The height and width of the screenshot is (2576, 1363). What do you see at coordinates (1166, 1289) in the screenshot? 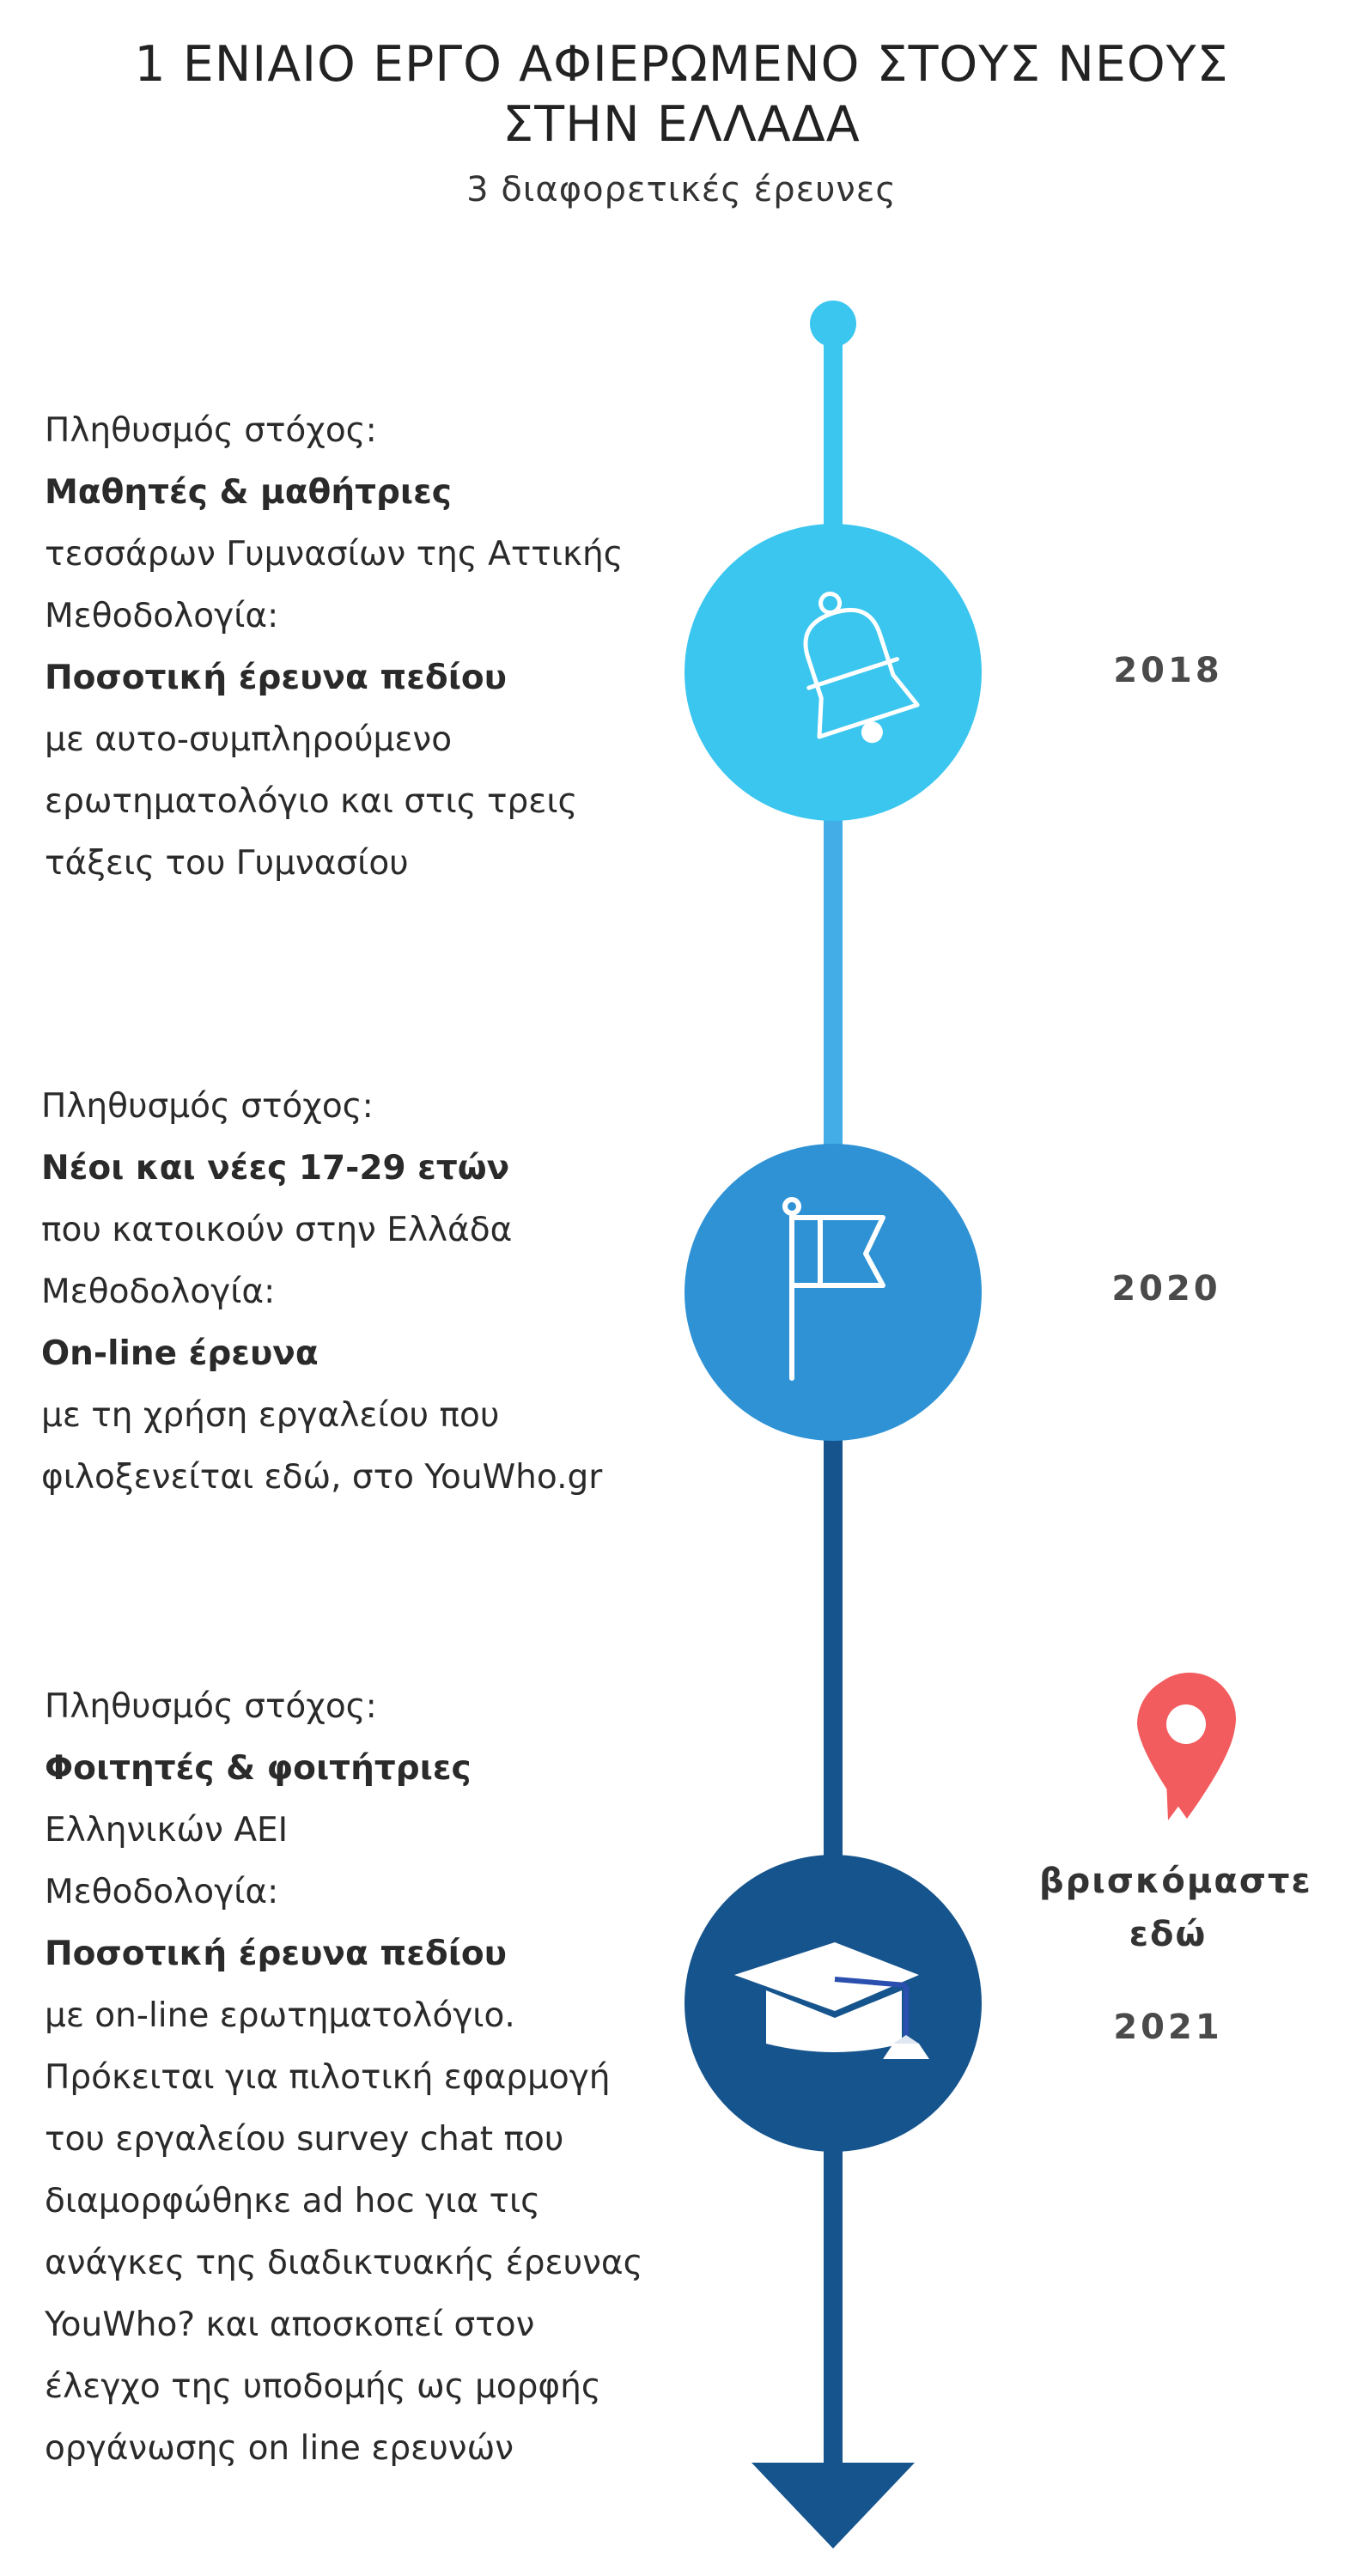
I see `year-label-2020: 2020` at bounding box center [1166, 1289].